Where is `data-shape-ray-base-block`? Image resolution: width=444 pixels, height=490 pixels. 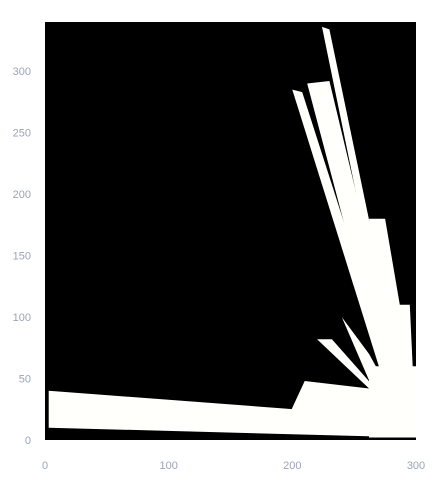 data-shape-ray-base-block is located at coordinates (392, 402).